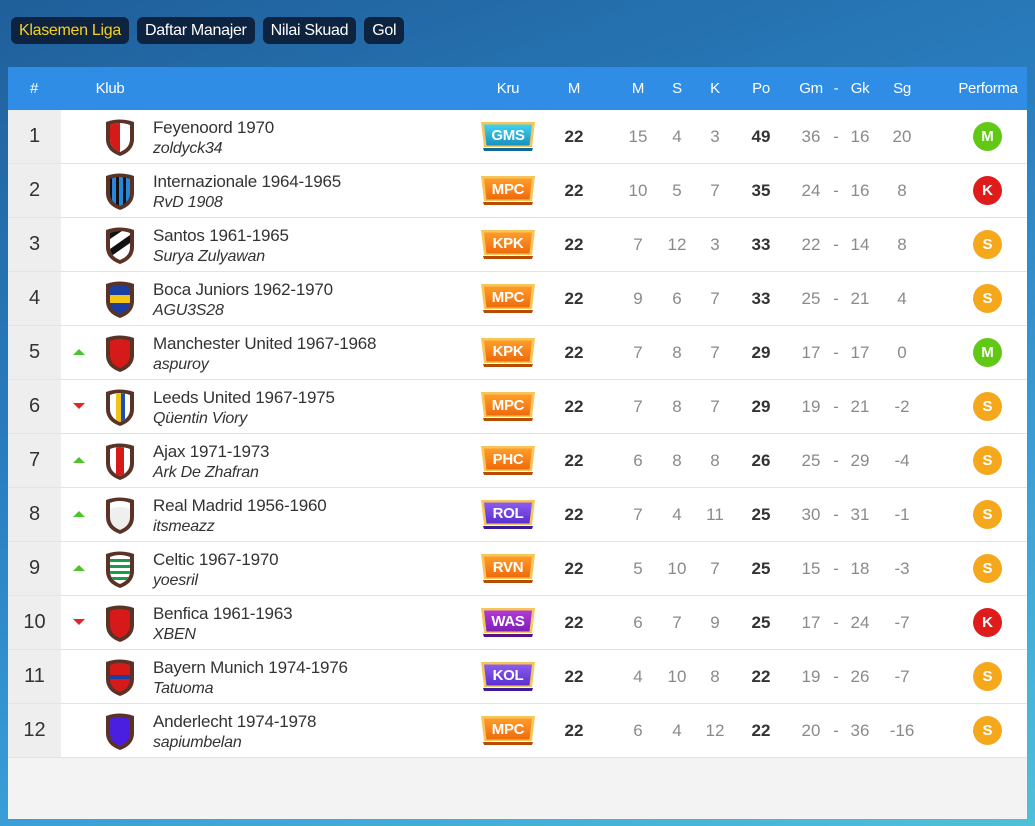 The height and width of the screenshot is (826, 1035). Describe the element at coordinates (34, 88) in the screenshot. I see `col-rank-header: #` at that location.